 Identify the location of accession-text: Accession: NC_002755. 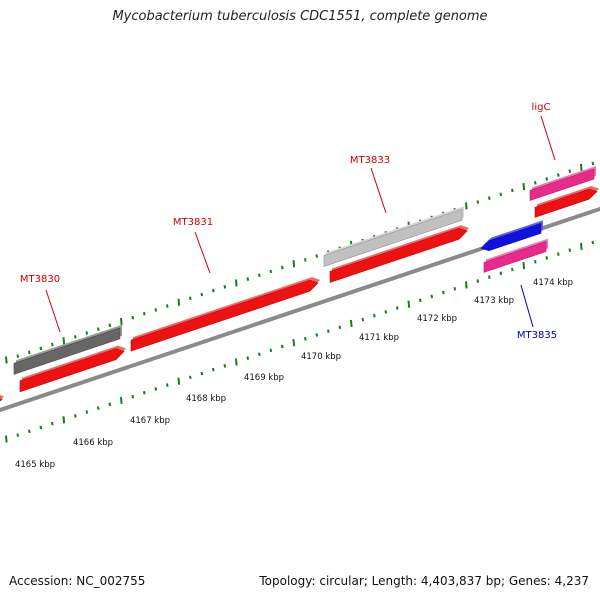
(77, 581).